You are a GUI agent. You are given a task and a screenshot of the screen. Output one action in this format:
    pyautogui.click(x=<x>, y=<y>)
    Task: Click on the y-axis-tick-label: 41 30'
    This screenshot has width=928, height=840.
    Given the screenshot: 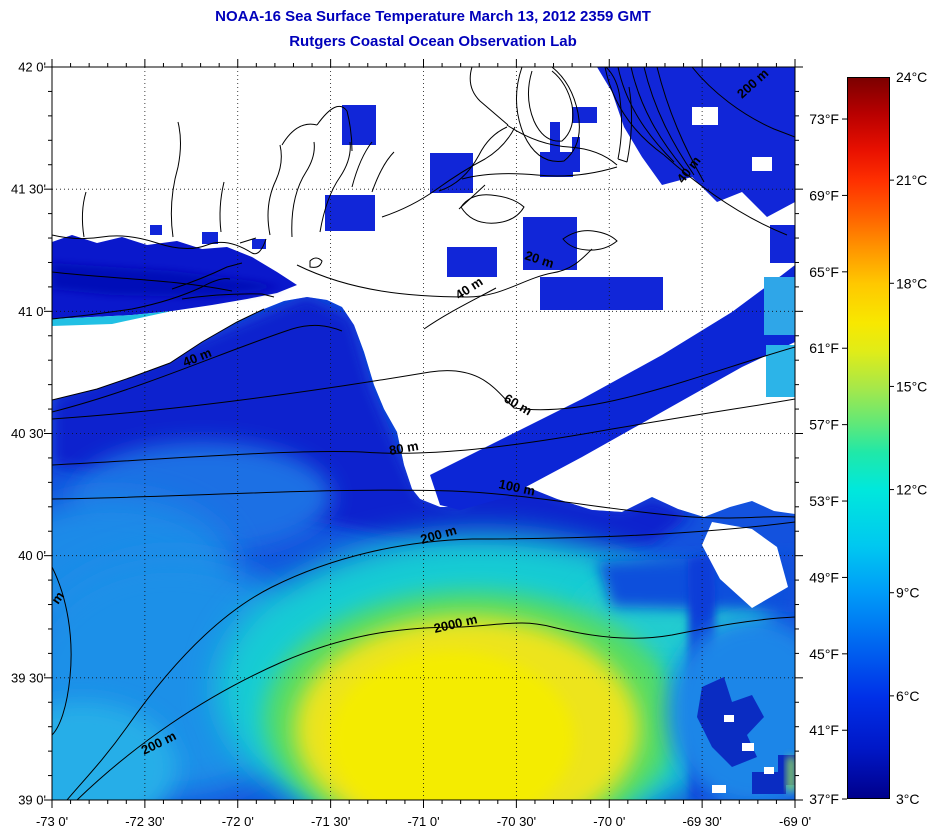 What is the action you would take?
    pyautogui.click(x=28, y=189)
    